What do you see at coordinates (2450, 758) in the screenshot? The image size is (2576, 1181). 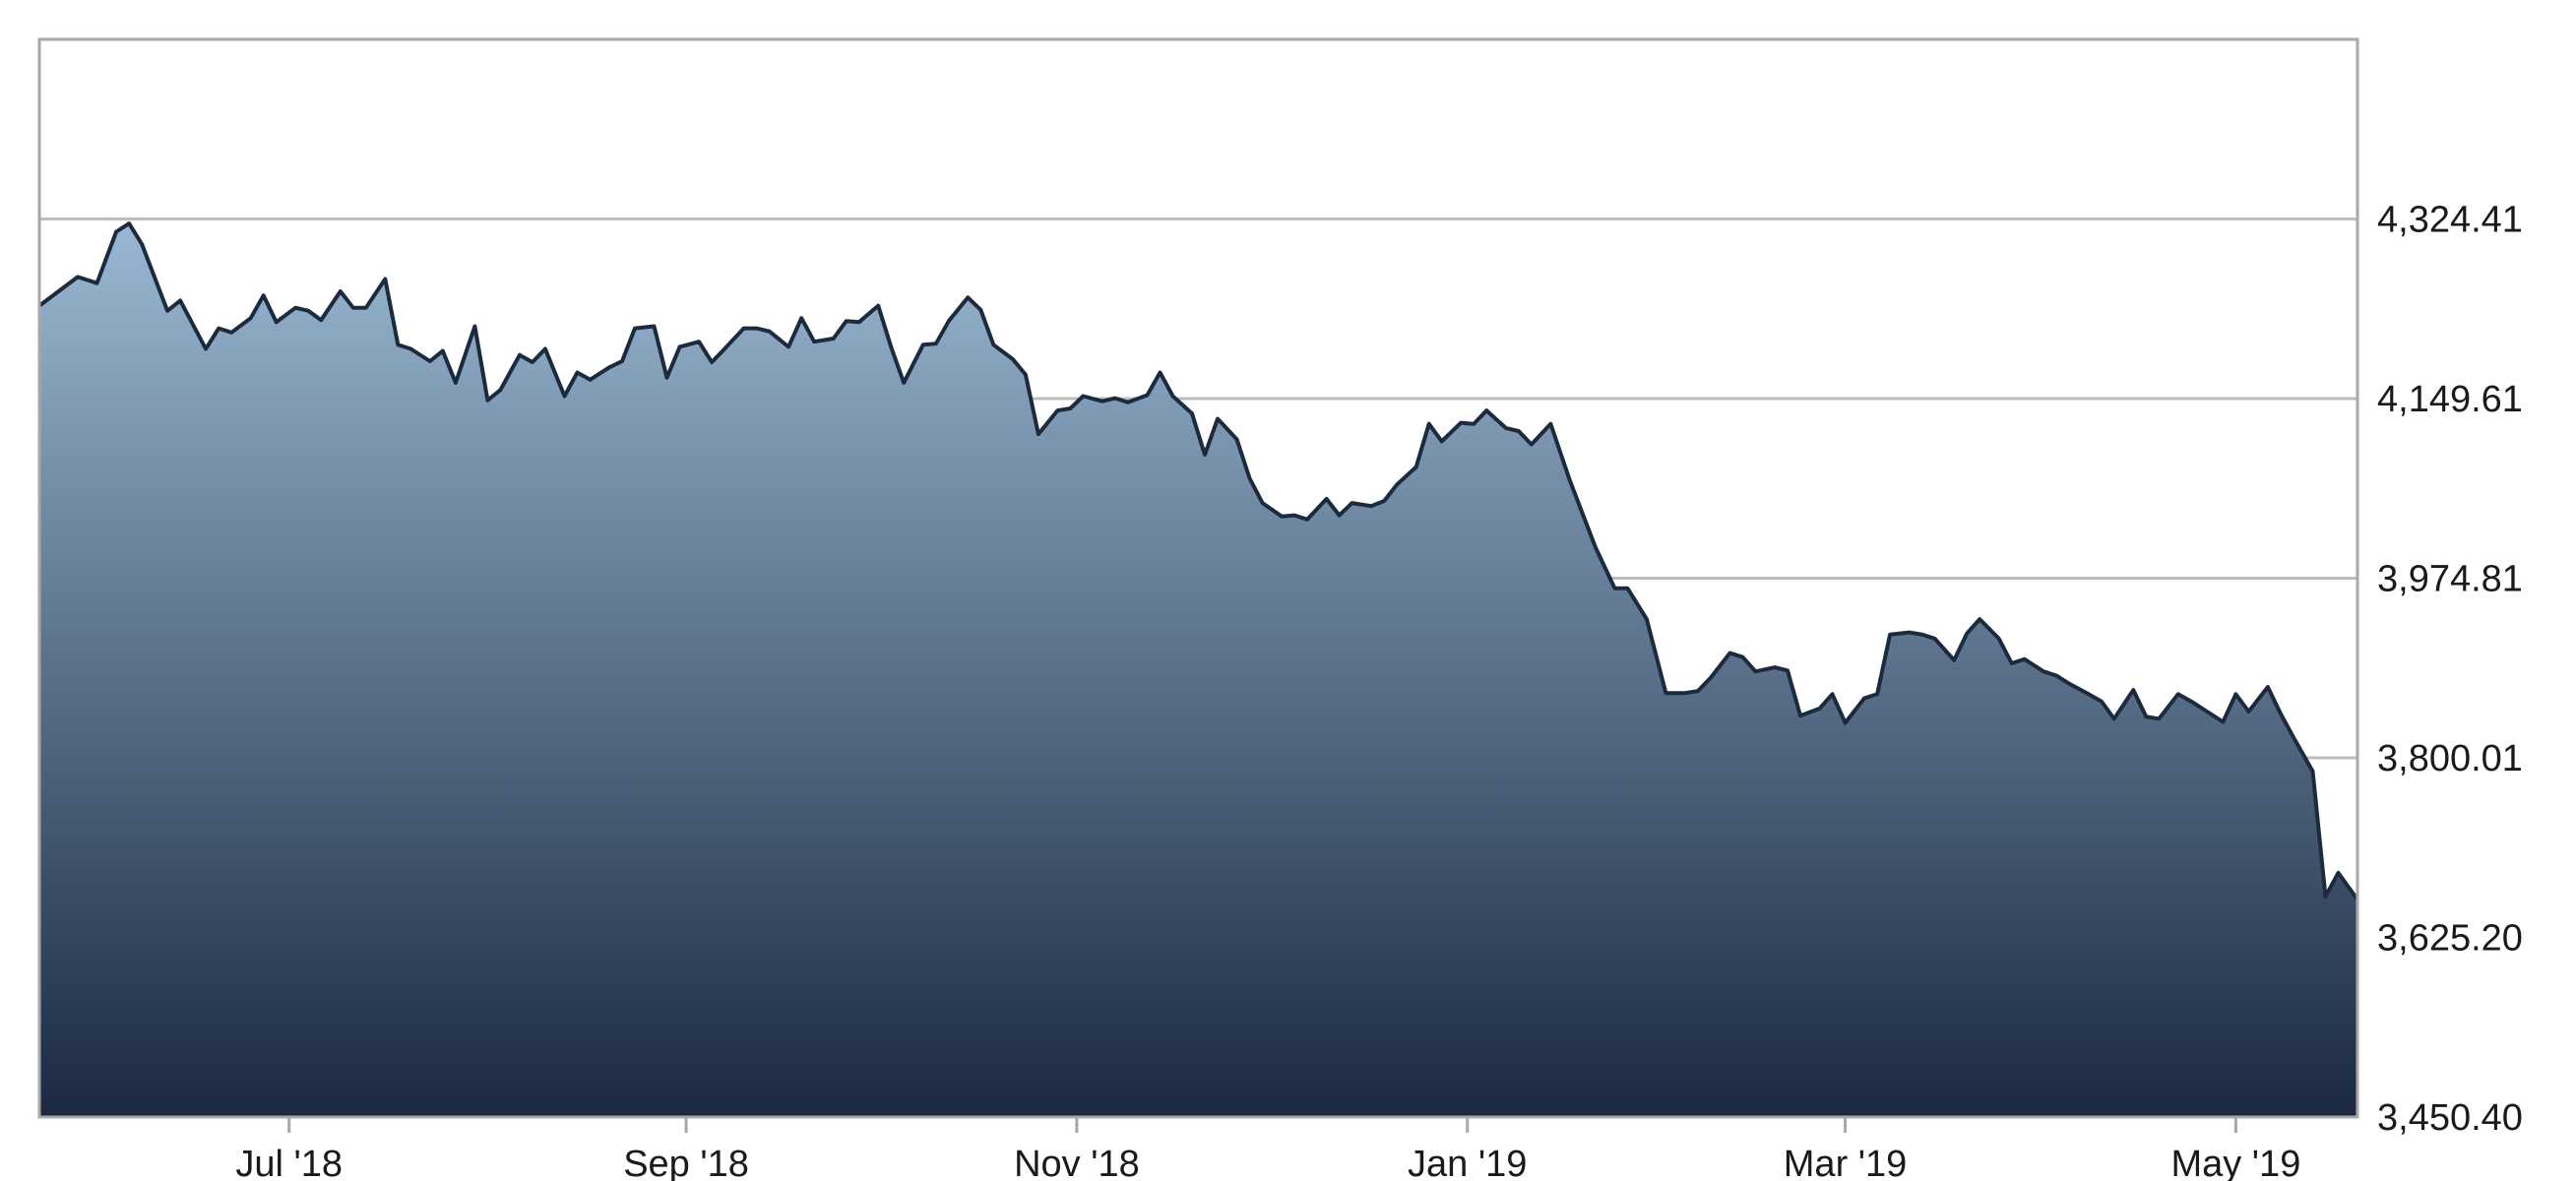 I see `y-tick-label: 3,800.01` at bounding box center [2450, 758].